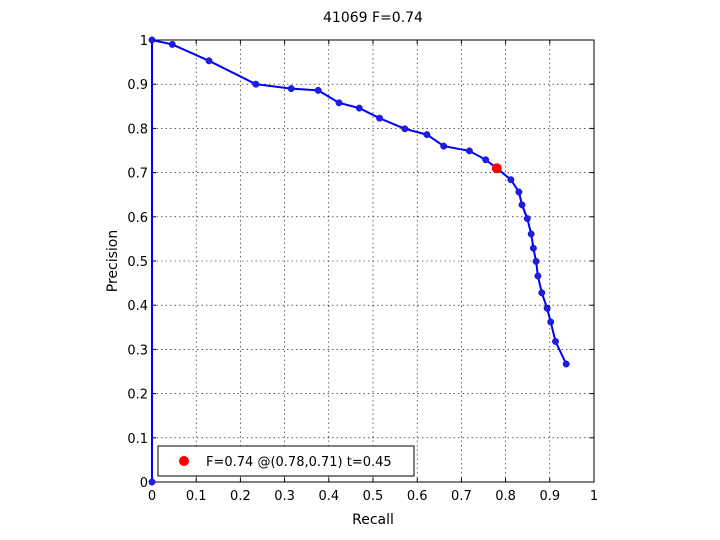 This screenshot has width=720, height=540. What do you see at coordinates (240, 496) in the screenshot?
I see `x-tick-label: 0.2` at bounding box center [240, 496].